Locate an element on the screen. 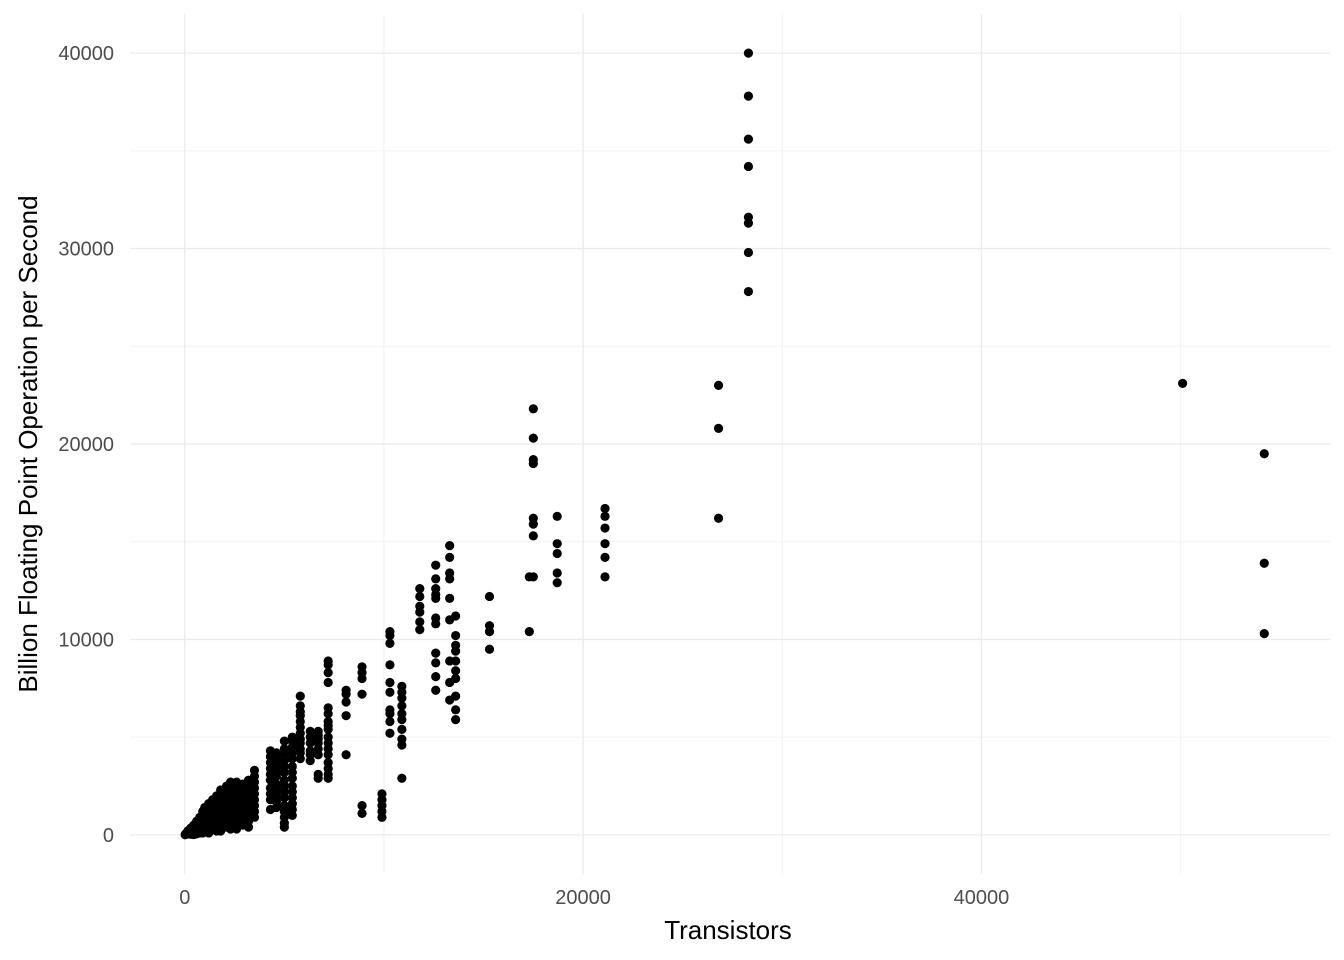 The width and height of the screenshot is (1344, 960). y-tick-label: 30000 is located at coordinates (86, 250).